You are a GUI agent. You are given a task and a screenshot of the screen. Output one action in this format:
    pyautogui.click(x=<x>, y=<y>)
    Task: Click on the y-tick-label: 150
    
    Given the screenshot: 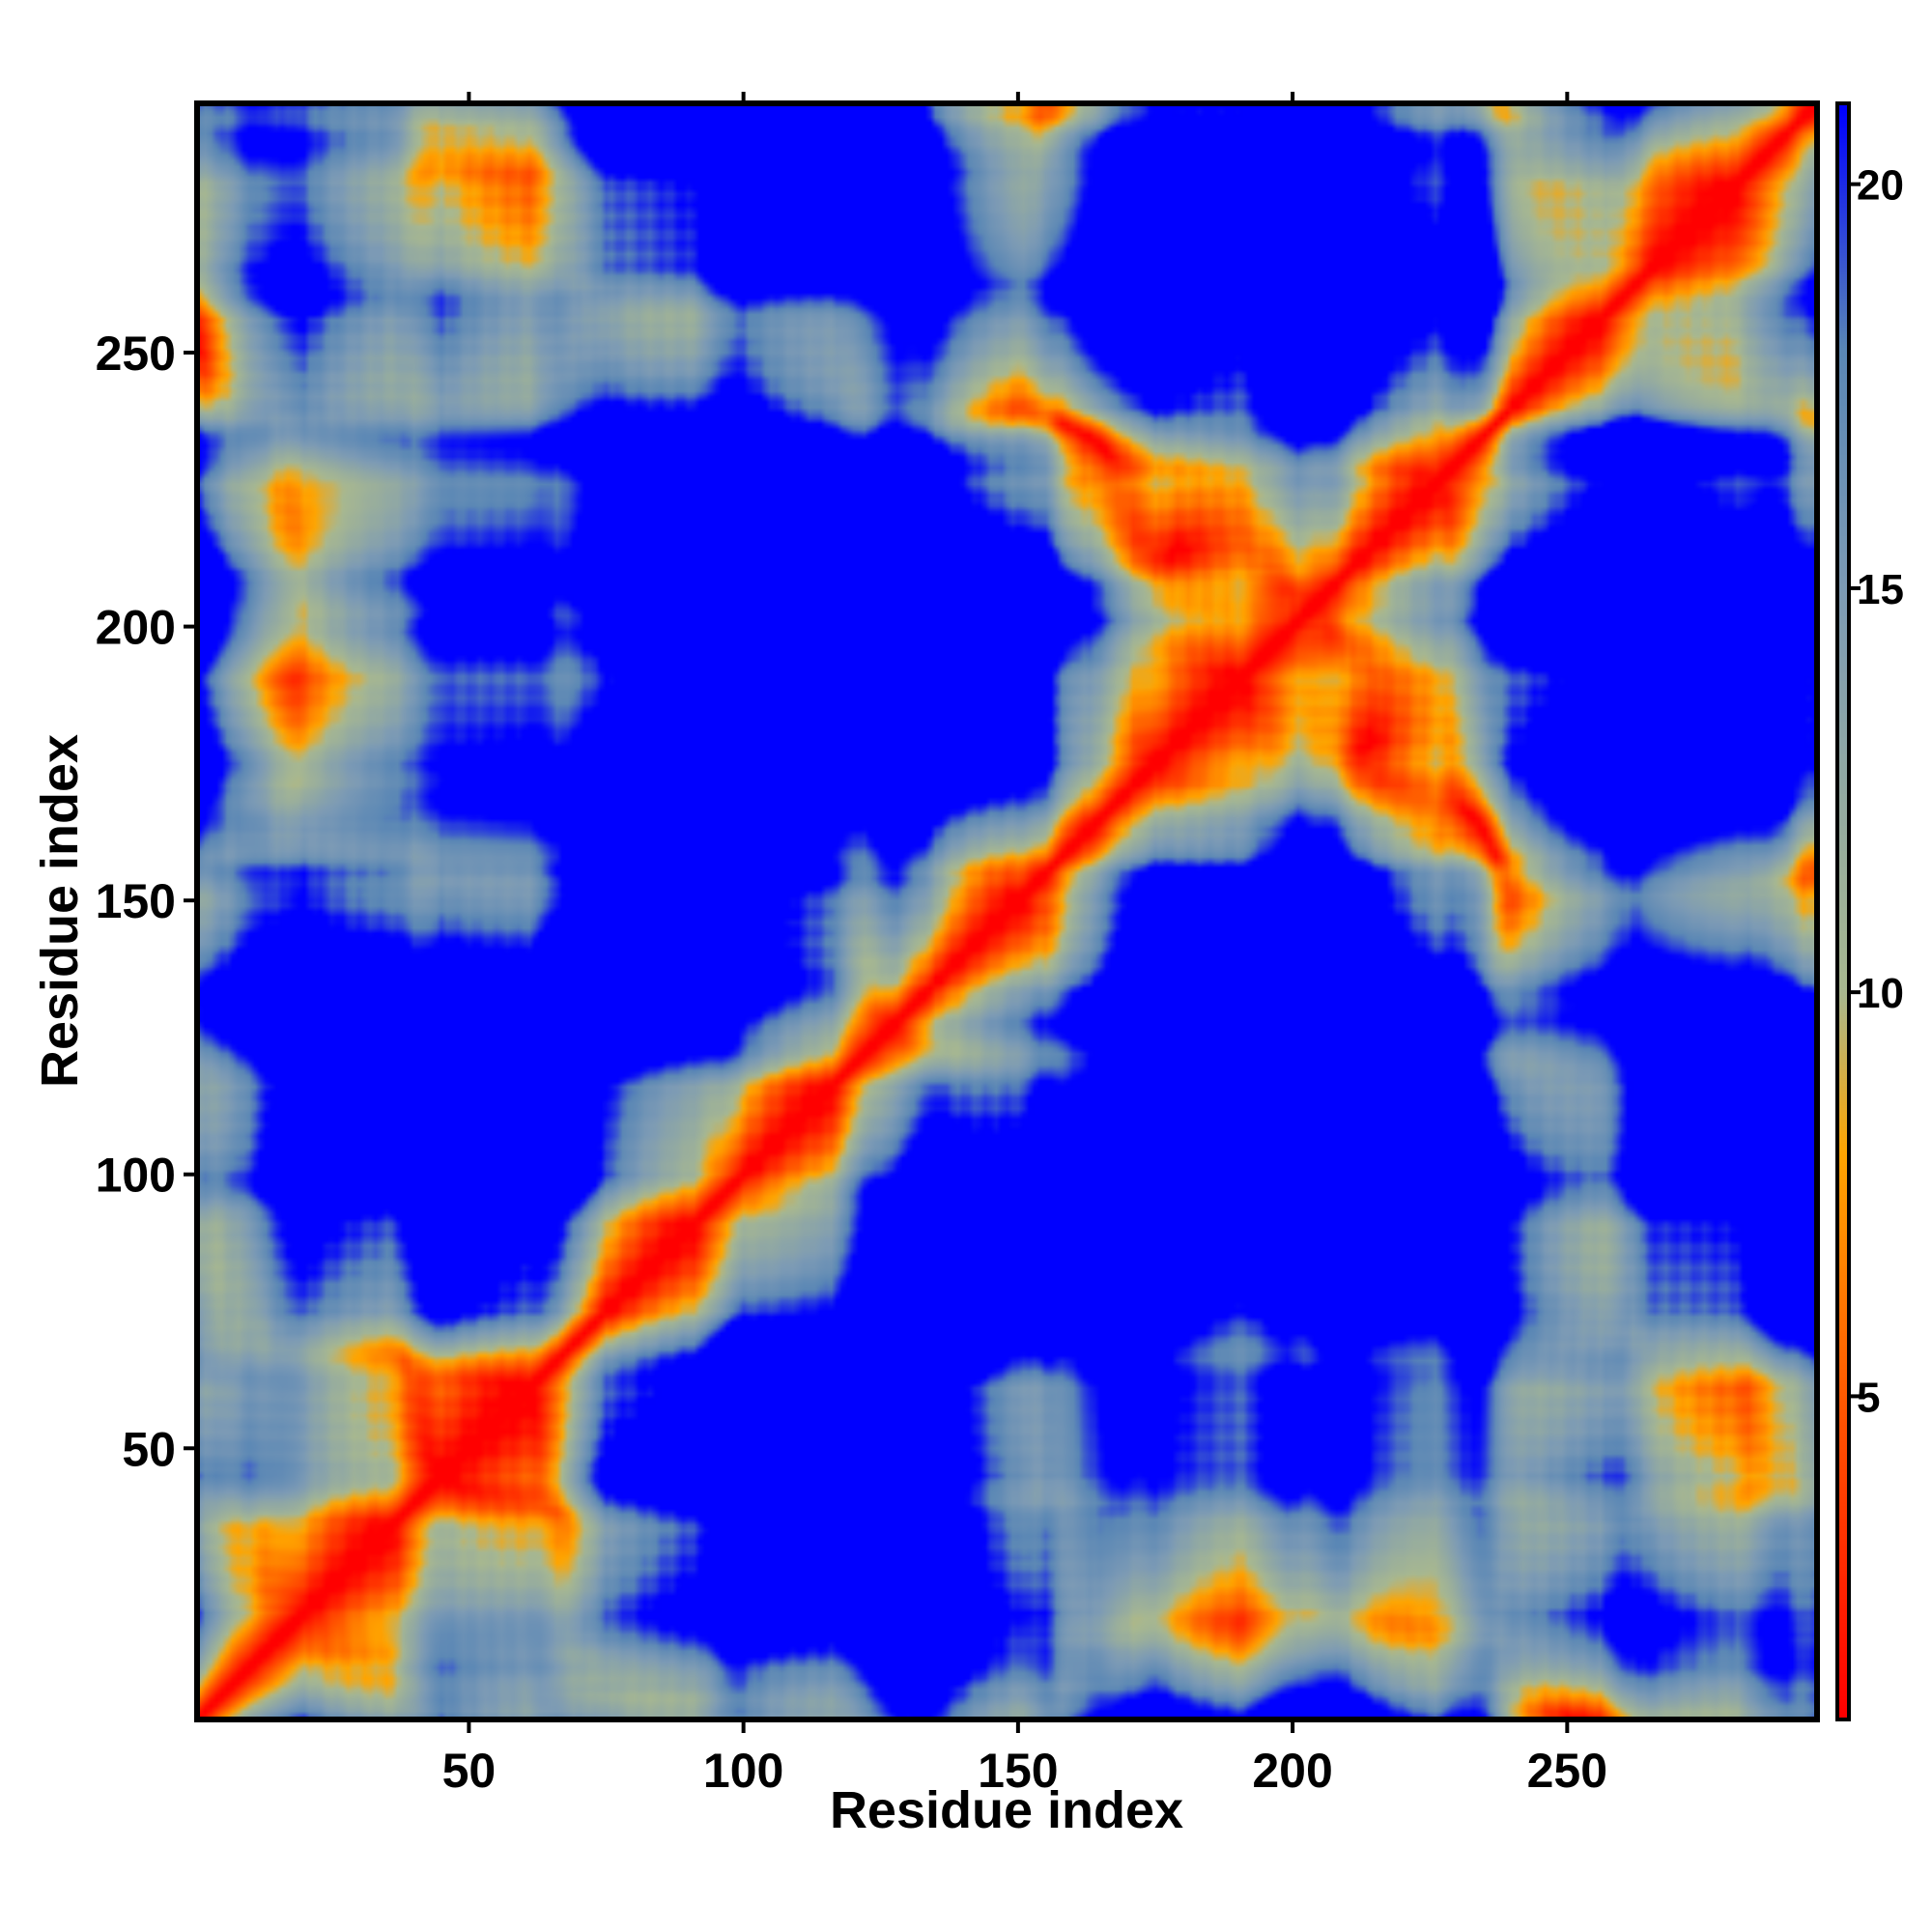 What is the action you would take?
    pyautogui.click(x=136, y=901)
    